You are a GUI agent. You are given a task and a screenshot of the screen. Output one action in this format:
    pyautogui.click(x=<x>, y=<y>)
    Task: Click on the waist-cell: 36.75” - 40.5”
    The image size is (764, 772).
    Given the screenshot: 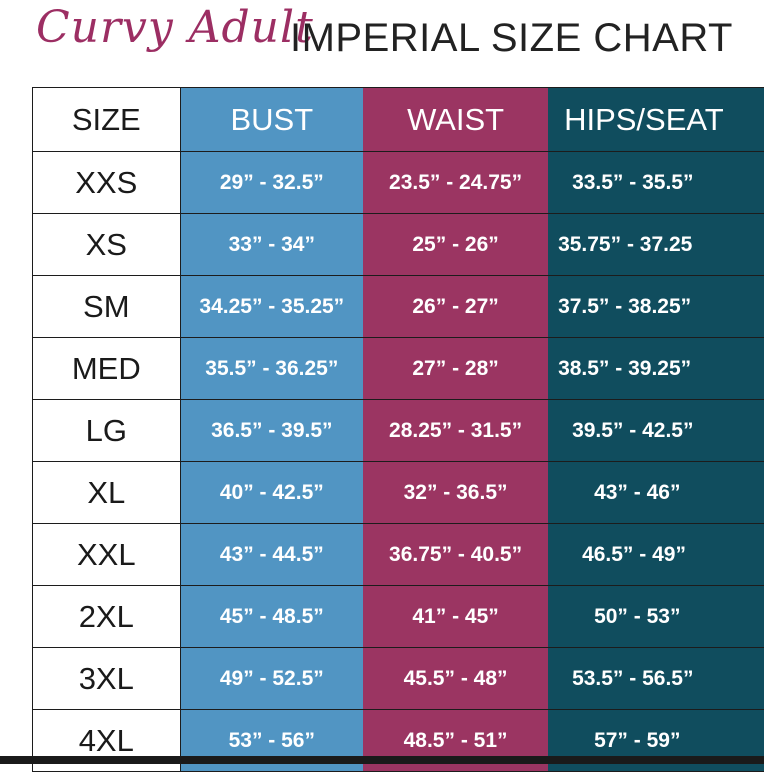 What is the action you would take?
    pyautogui.click(x=455, y=555)
    